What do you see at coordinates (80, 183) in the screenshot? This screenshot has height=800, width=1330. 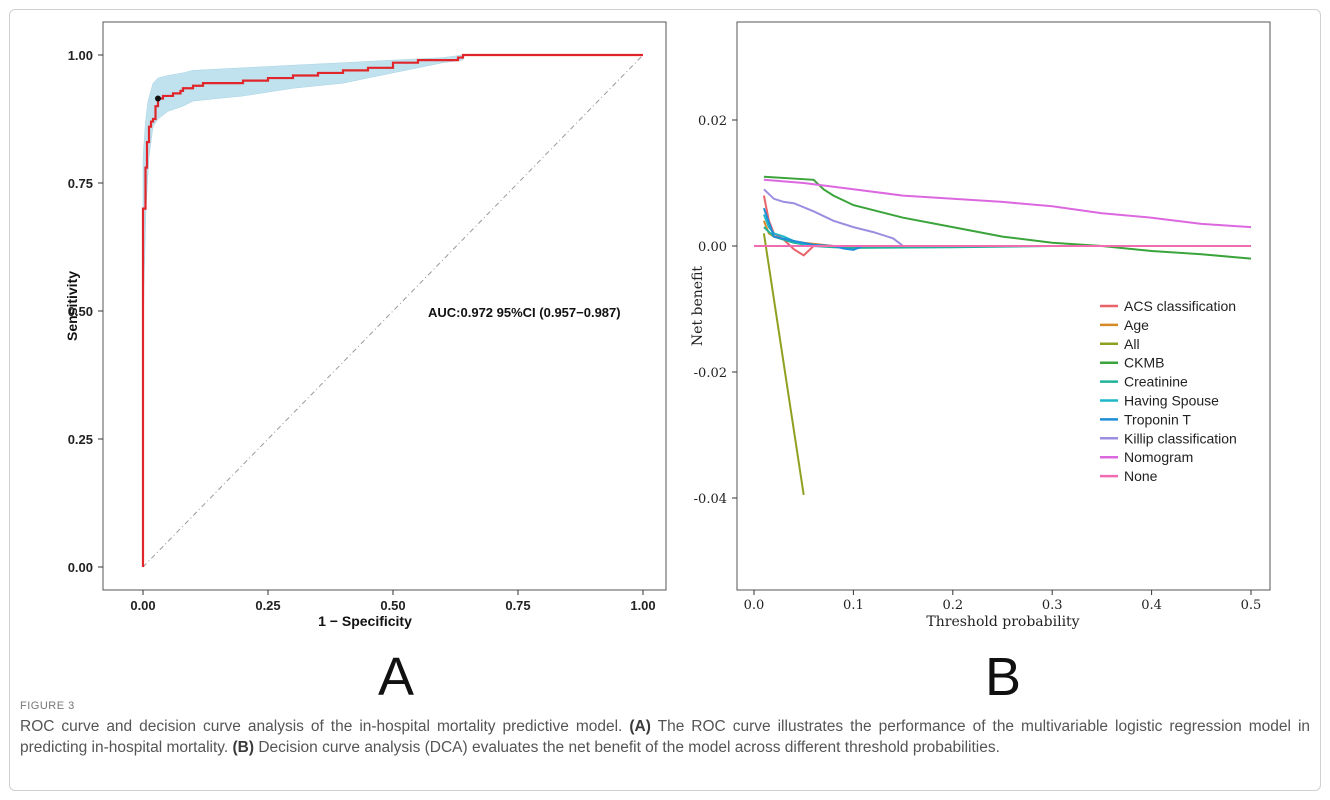 I see `roc-y-tick-label: 0.75` at bounding box center [80, 183].